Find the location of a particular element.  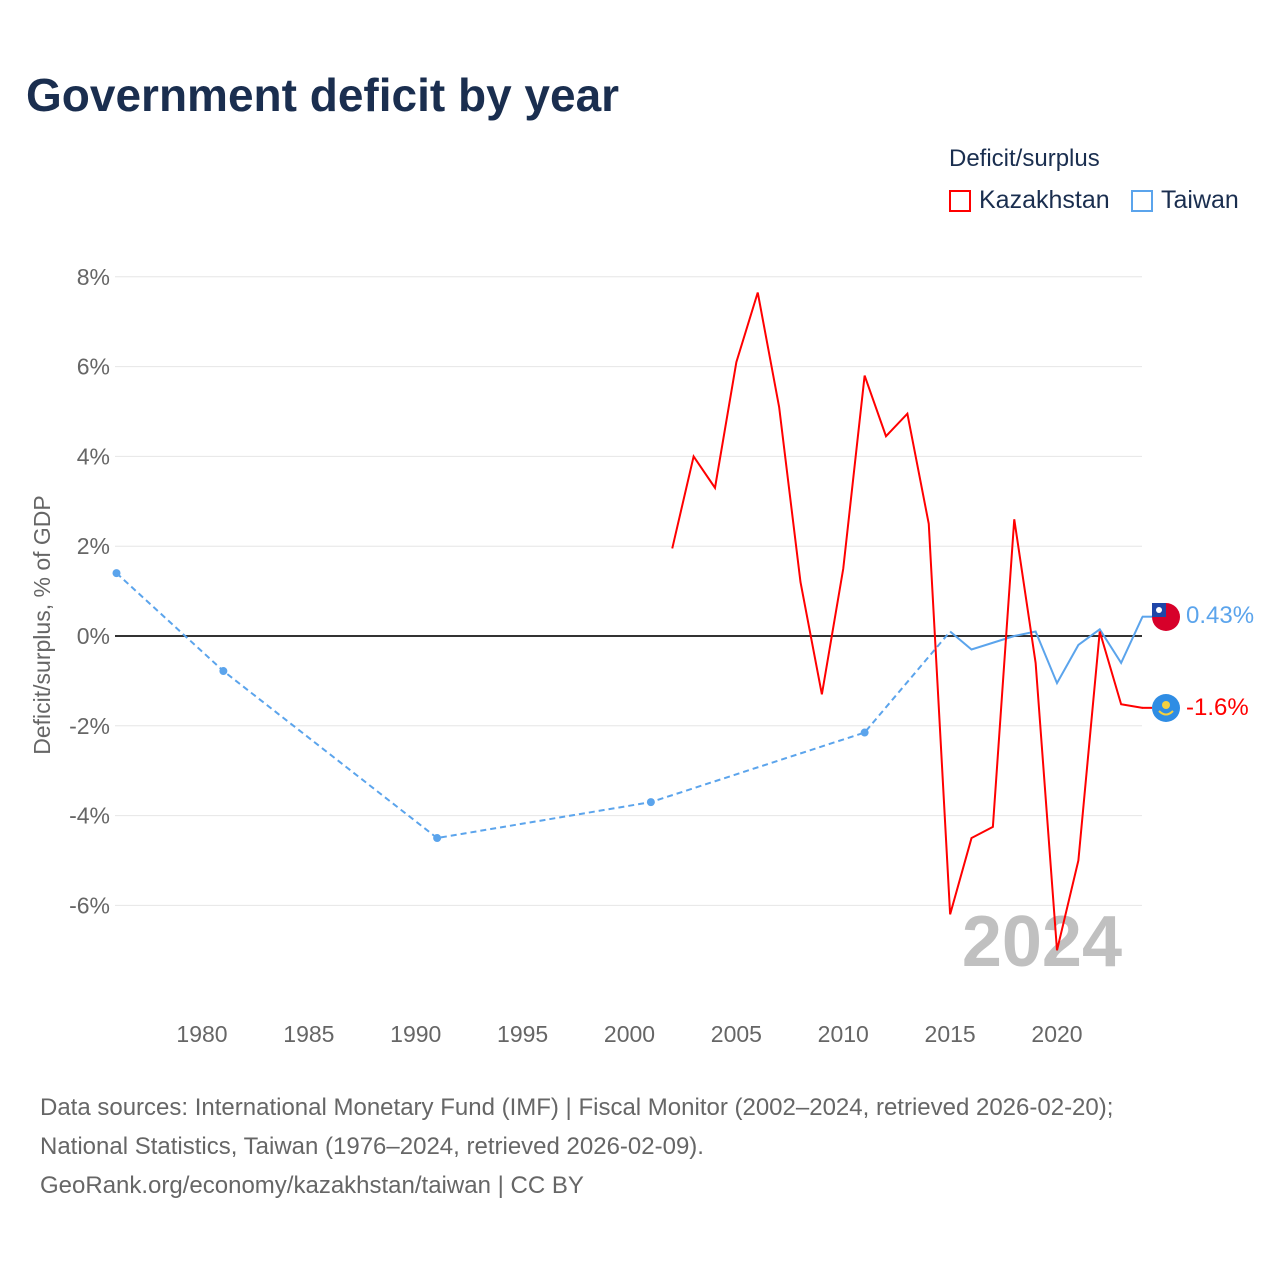

x-tick-label: 2010 is located at coordinates (843, 1034).